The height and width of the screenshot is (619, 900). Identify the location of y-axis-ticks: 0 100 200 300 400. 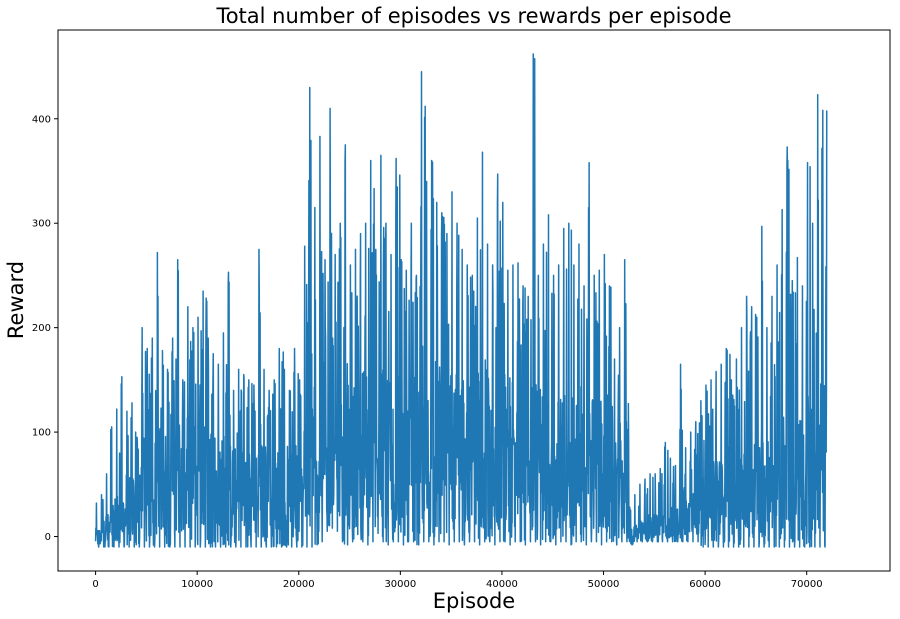
(45, 328).